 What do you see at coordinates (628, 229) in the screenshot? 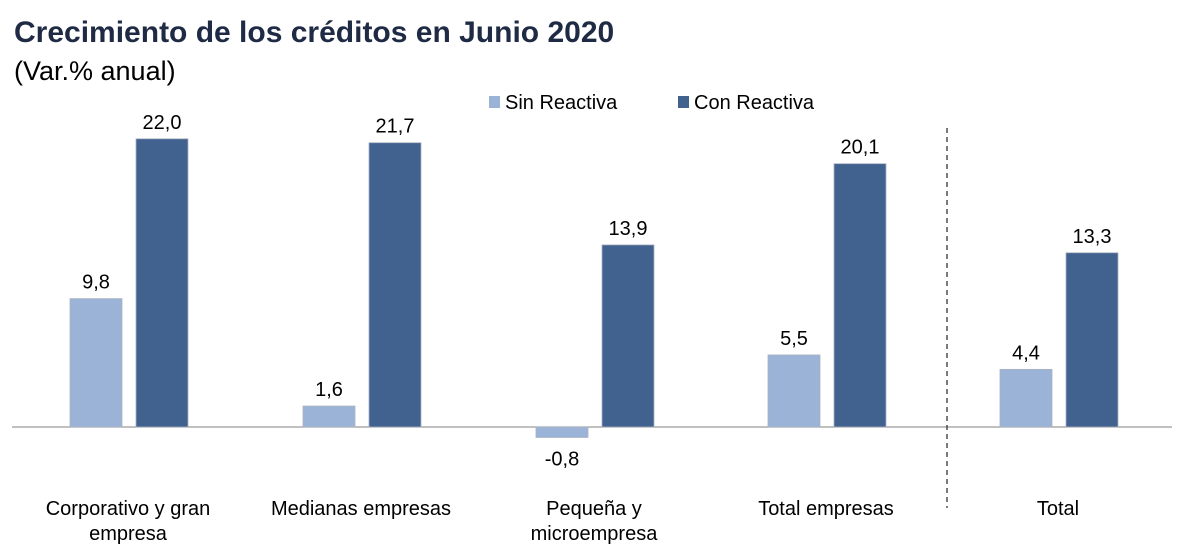
I see `data-label: 13,9` at bounding box center [628, 229].